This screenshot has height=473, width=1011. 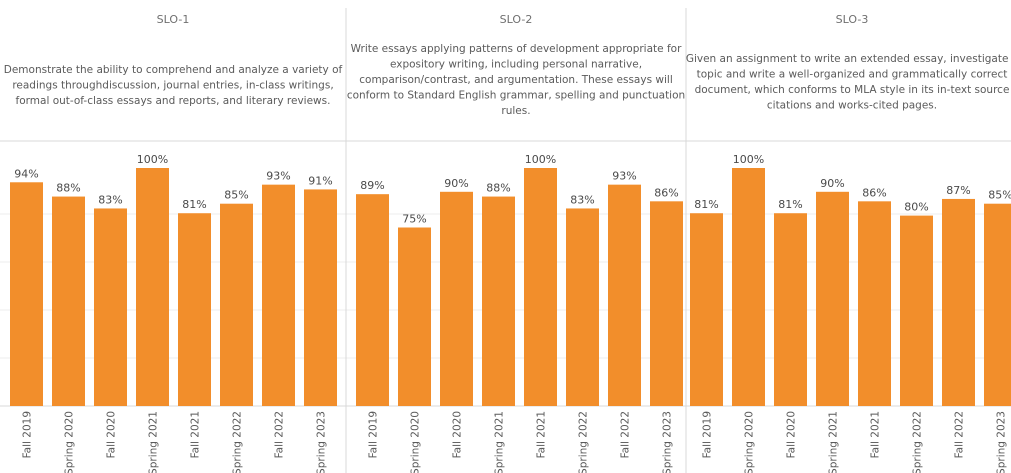 What do you see at coordinates (515, 111) in the screenshot?
I see `slo-description-line: rules.` at bounding box center [515, 111].